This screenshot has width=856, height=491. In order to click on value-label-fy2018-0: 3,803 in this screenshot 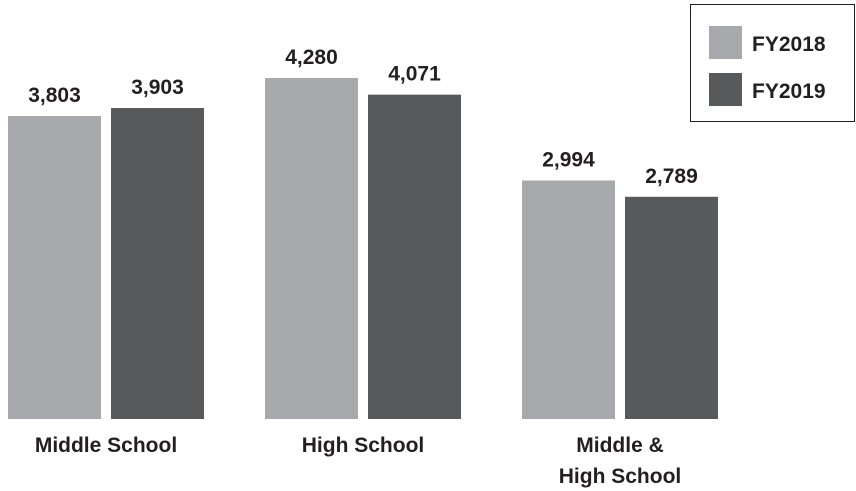, I will do `click(54, 95)`.